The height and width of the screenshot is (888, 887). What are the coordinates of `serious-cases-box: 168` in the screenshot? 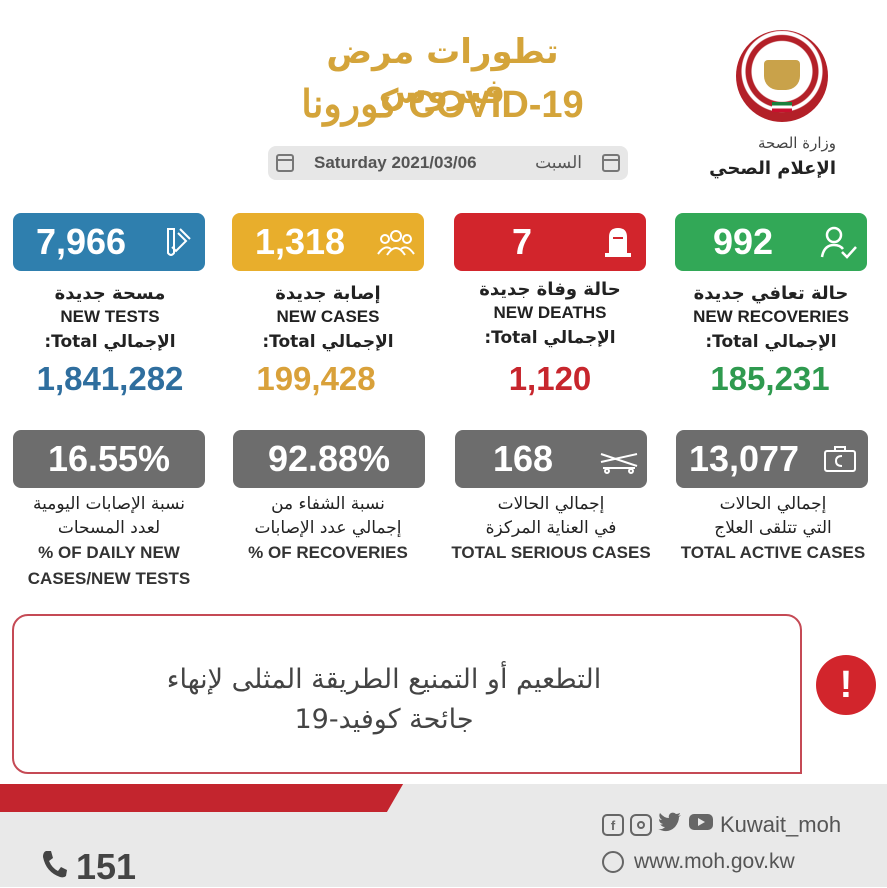 It's located at (551, 459).